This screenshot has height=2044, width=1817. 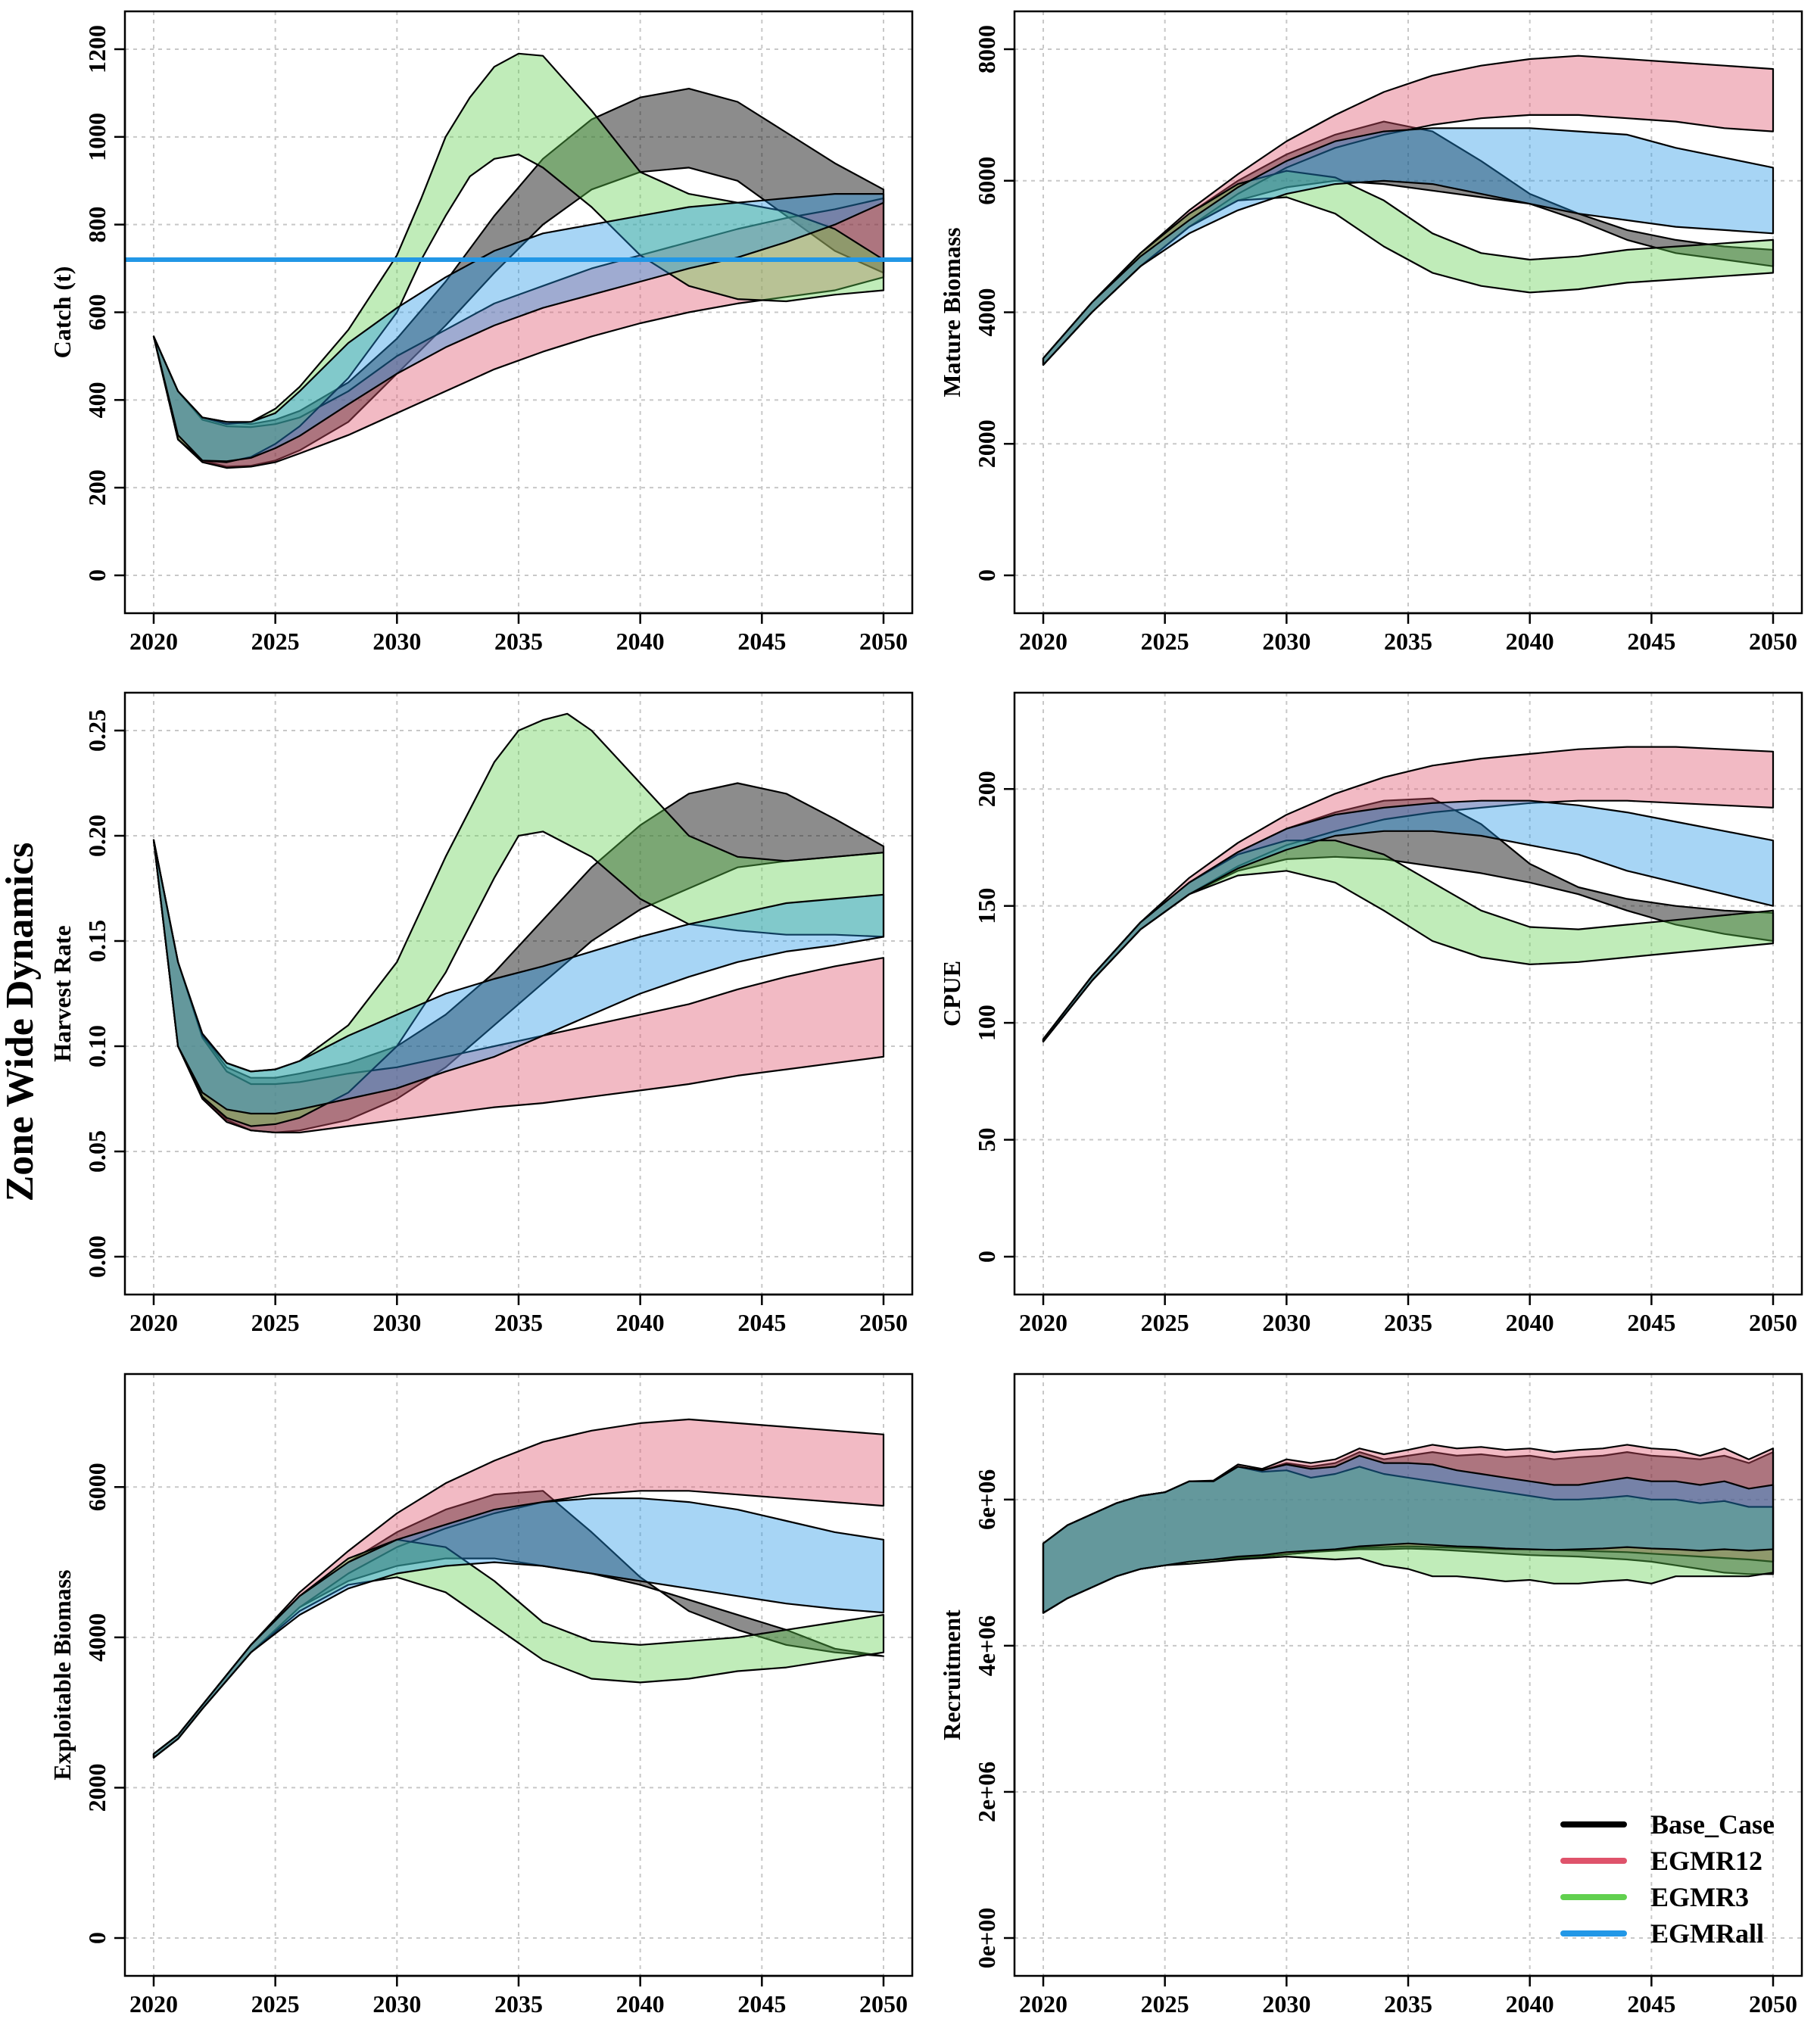 What do you see at coordinates (62, 1674) in the screenshot?
I see `y-axis-label: Exploitable Biomass` at bounding box center [62, 1674].